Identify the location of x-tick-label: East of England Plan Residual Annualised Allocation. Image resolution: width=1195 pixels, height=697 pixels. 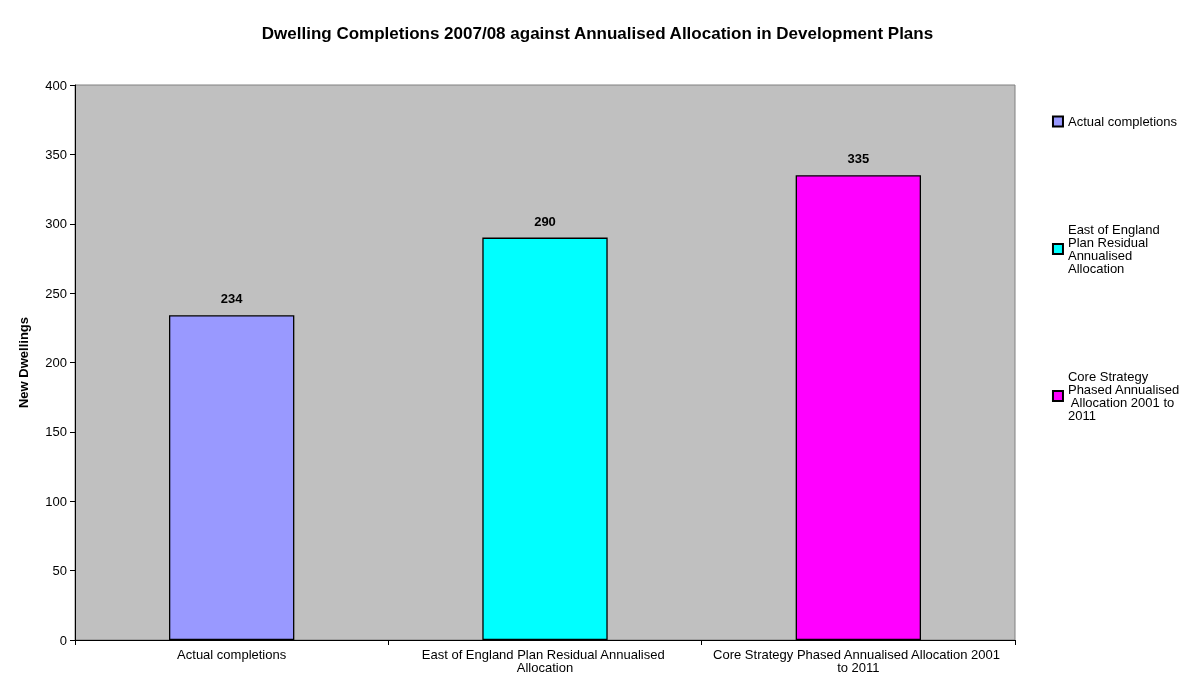
(545, 661).